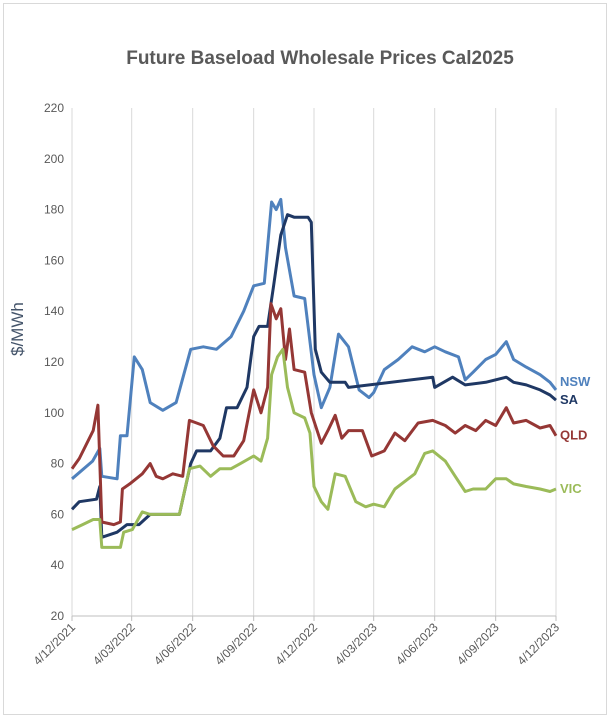 This screenshot has height=719, width=612. What do you see at coordinates (58, 616) in the screenshot?
I see `y-tick-label: 20` at bounding box center [58, 616].